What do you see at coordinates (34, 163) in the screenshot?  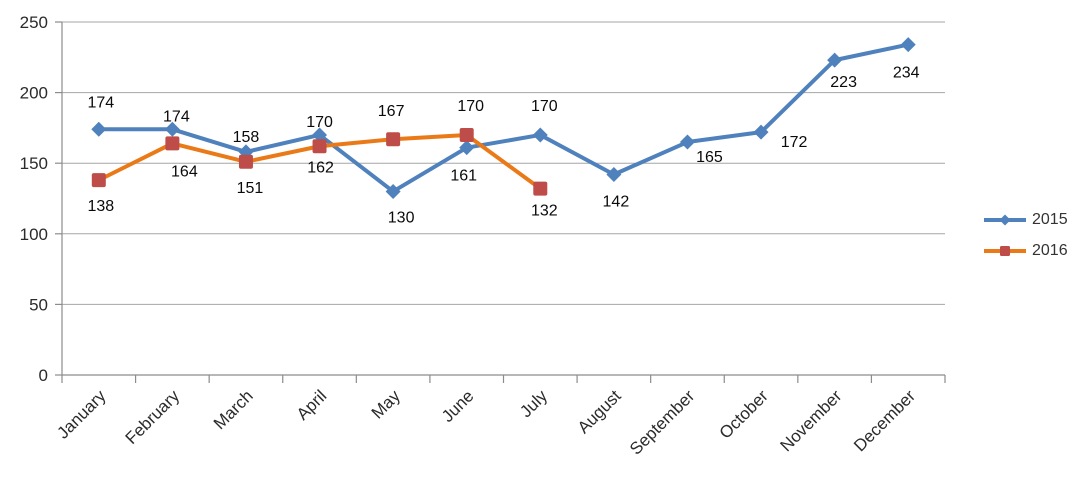 I see `y-tick-label-150: 150` at bounding box center [34, 163].